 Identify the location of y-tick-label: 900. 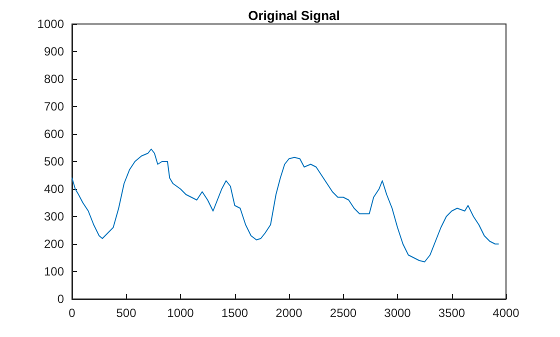
(54, 51).